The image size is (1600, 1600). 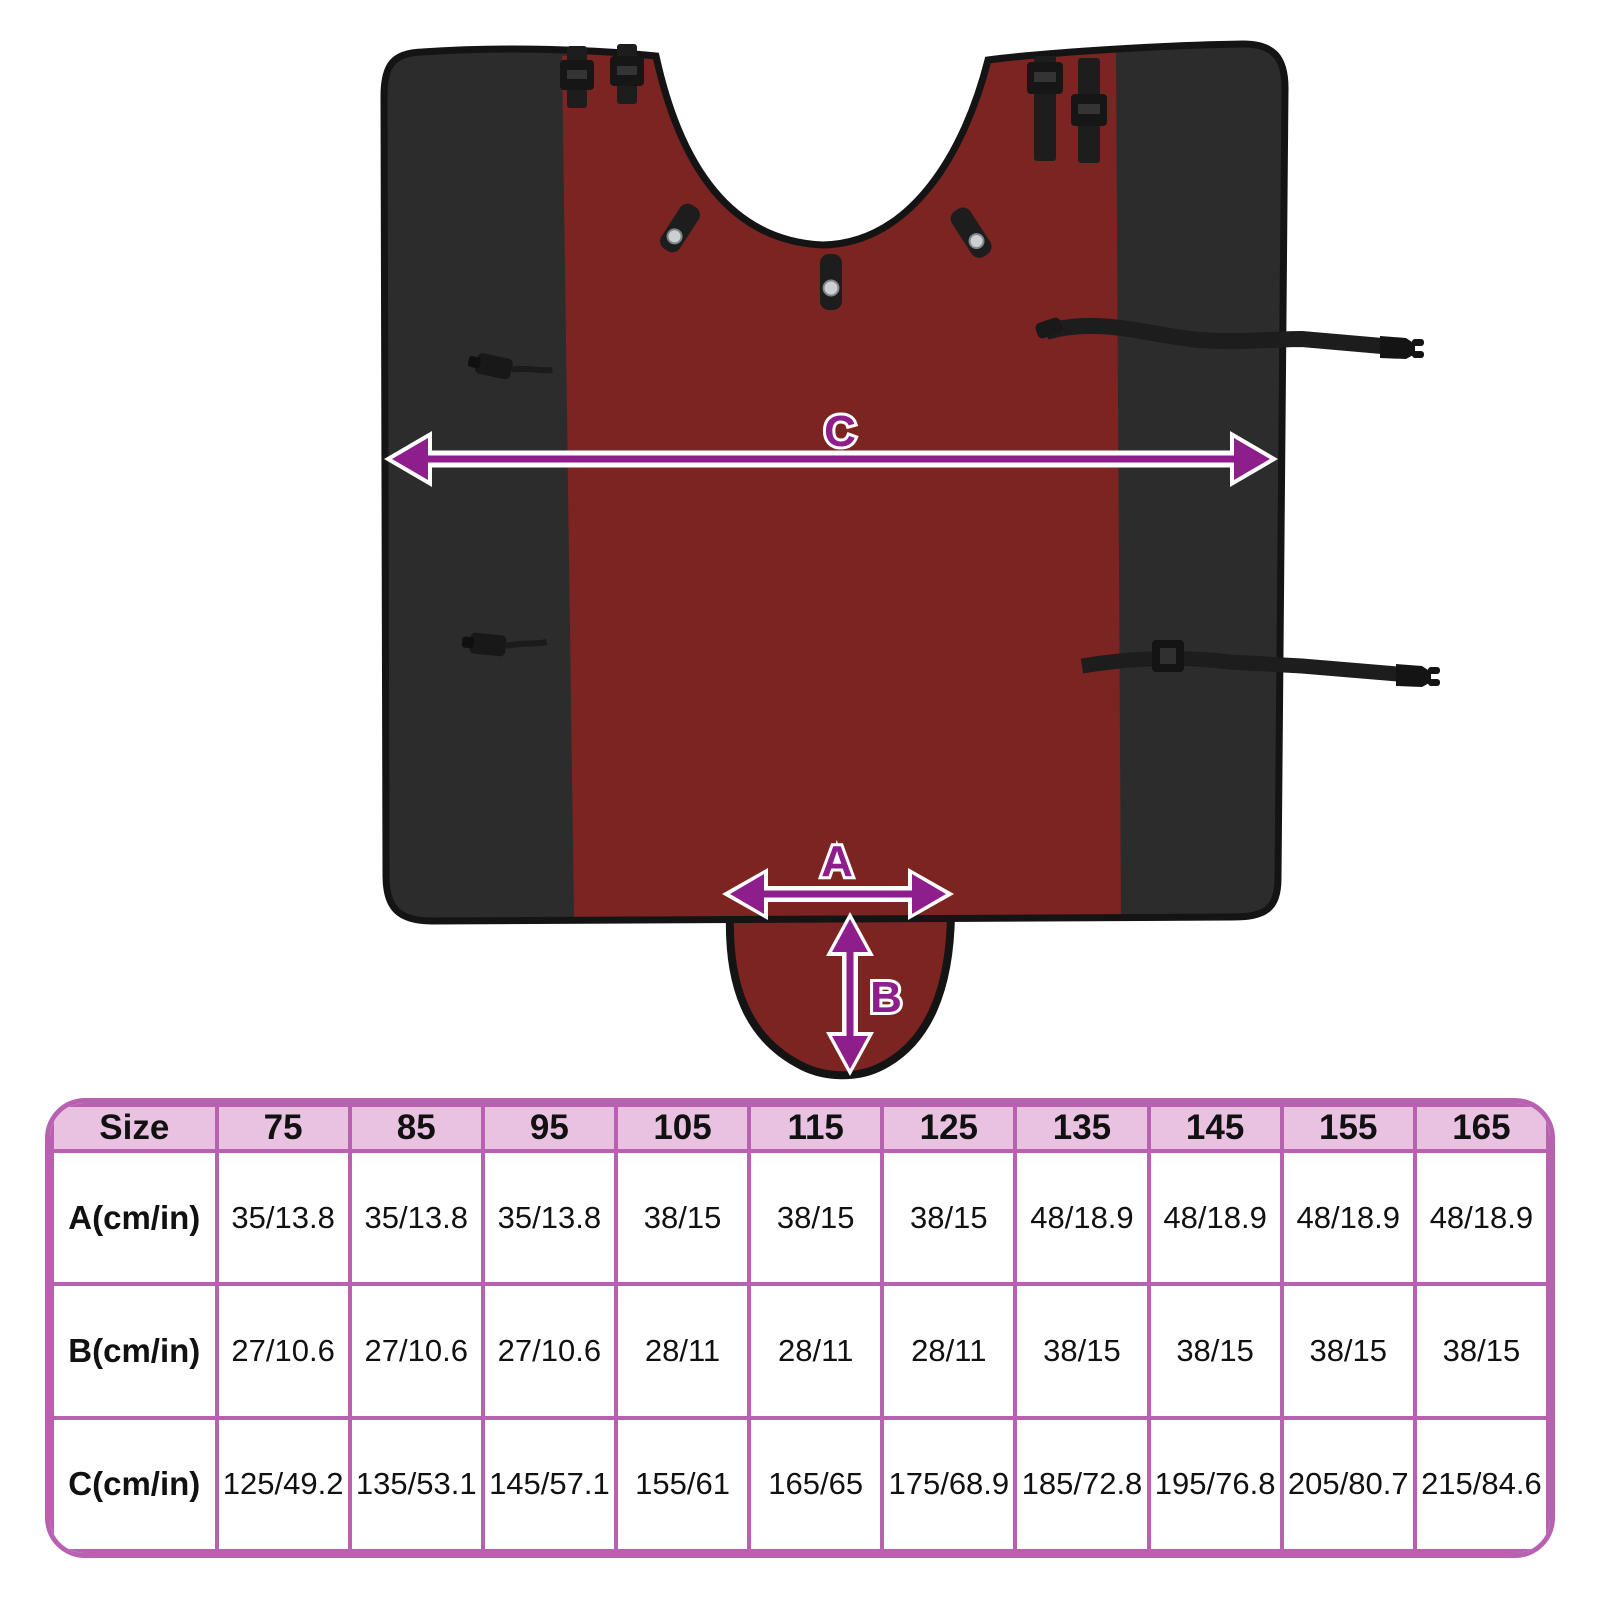 I want to click on size-table-size-header: 115, so click(x=816, y=1128).